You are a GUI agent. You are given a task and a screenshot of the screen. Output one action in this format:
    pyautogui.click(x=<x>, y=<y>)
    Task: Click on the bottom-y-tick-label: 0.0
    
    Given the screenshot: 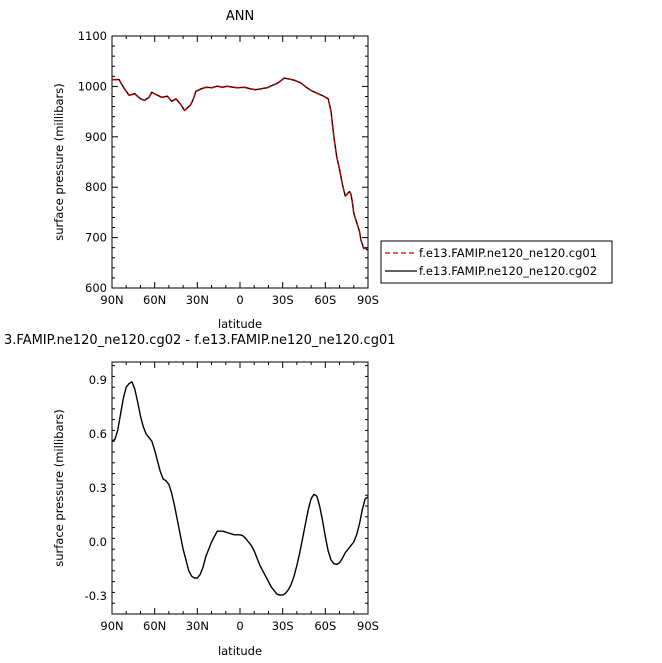 What is the action you would take?
    pyautogui.click(x=98, y=542)
    